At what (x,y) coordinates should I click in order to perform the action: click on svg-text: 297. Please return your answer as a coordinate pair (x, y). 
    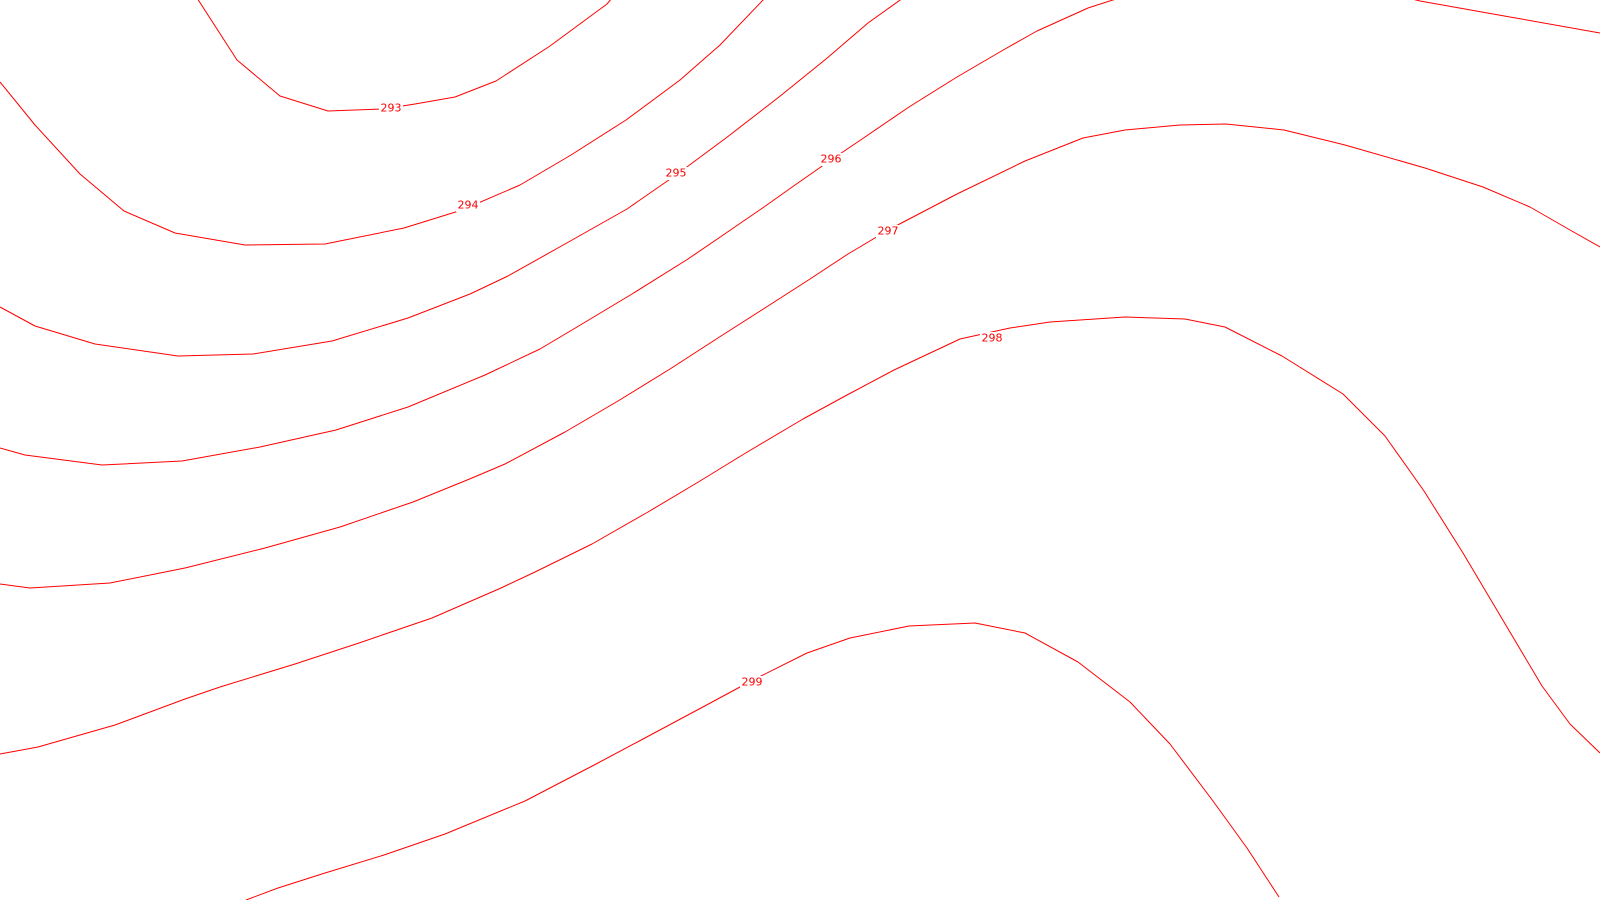
    Looking at the image, I should click on (888, 231).